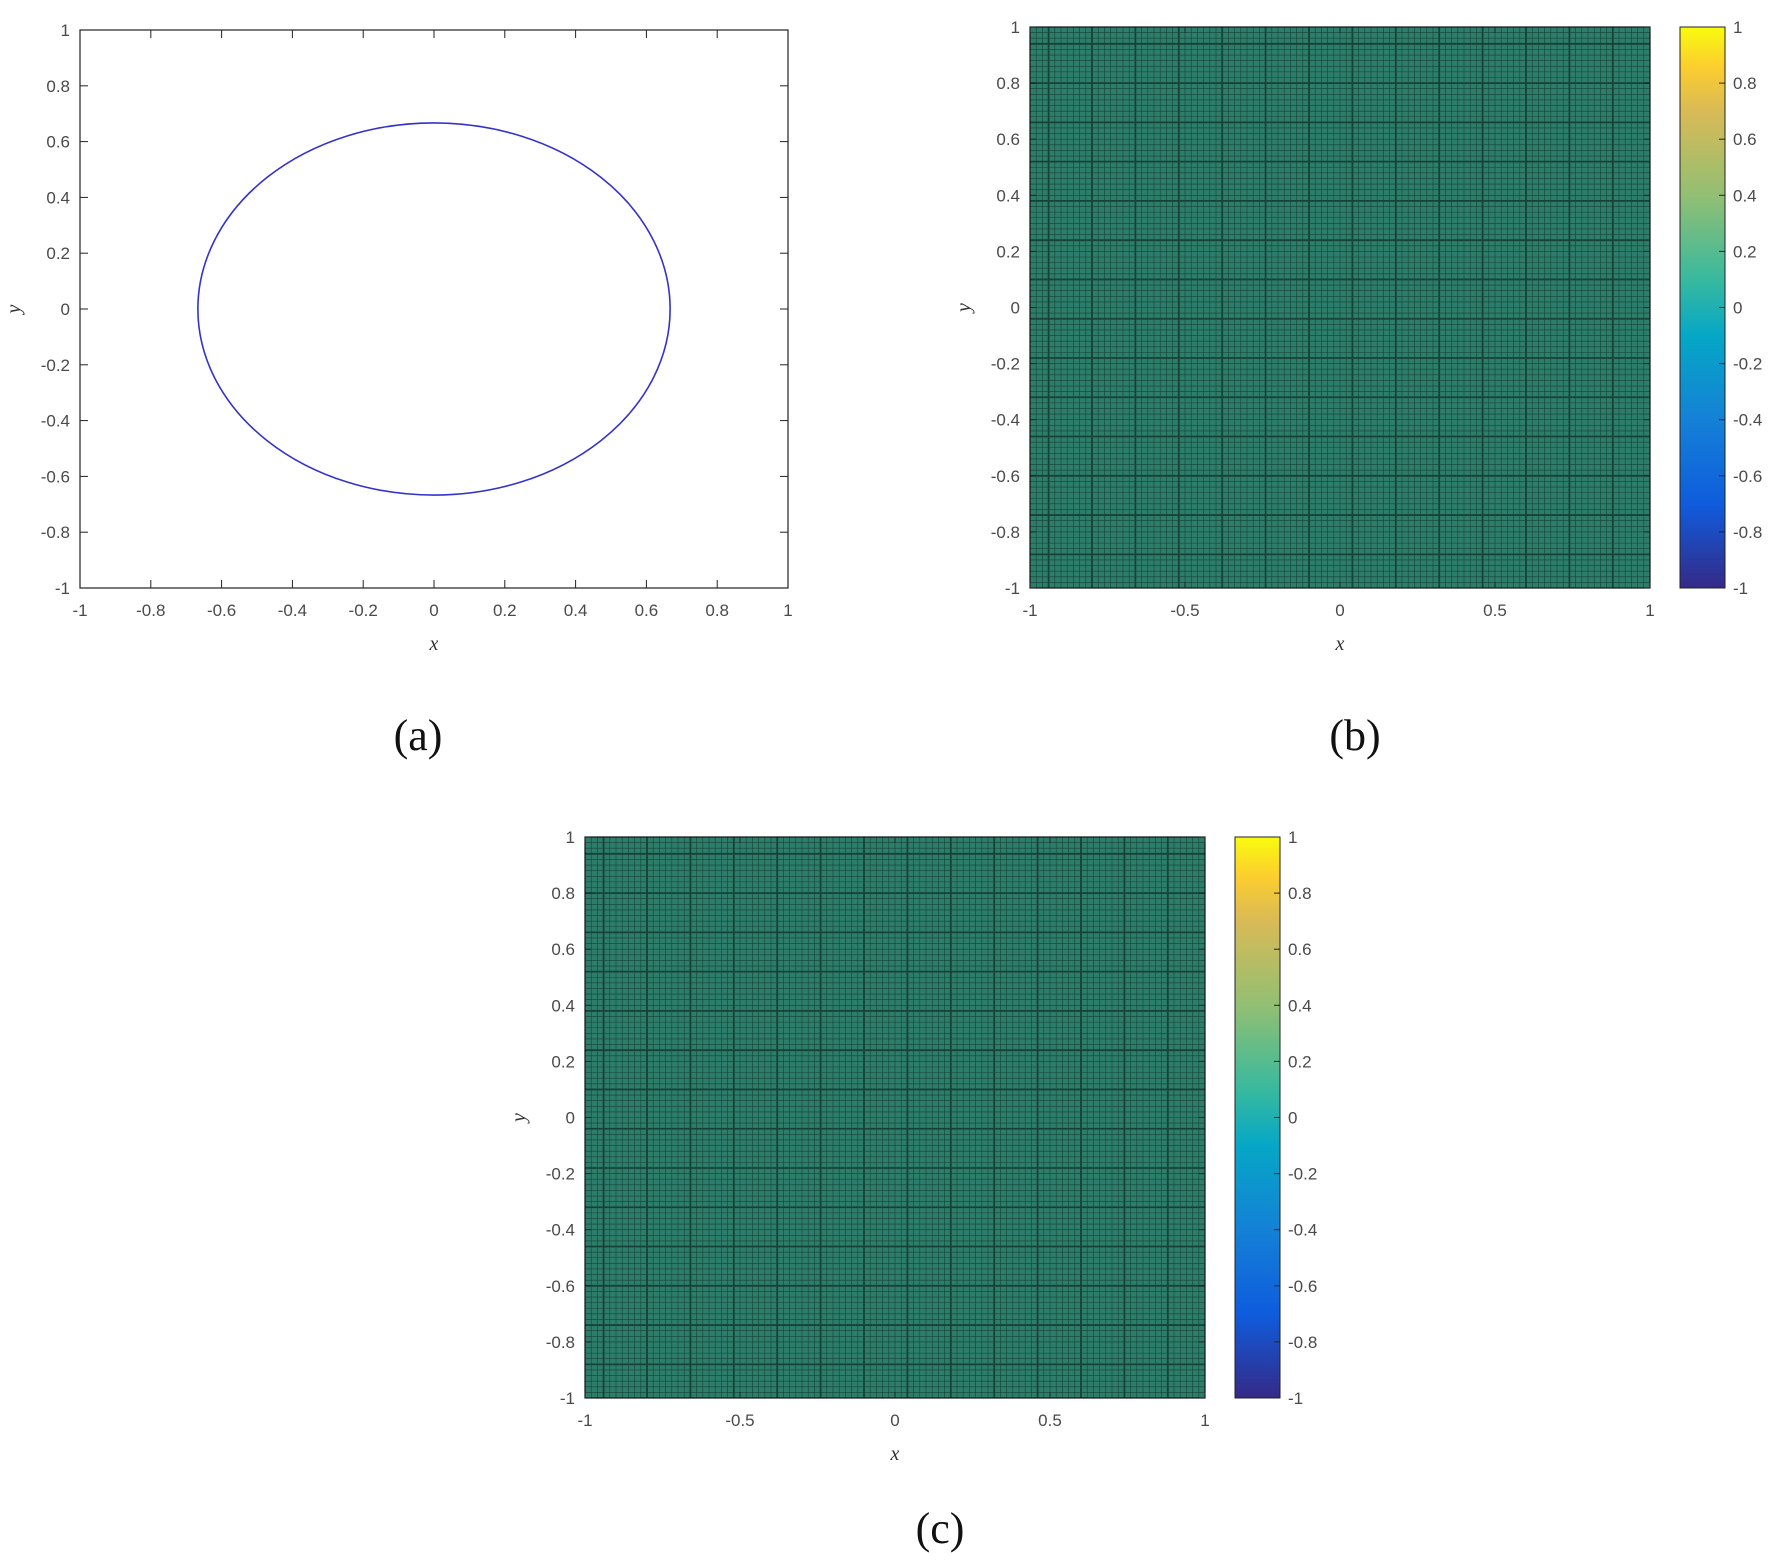  I want to click on plot-area, so click(434, 309).